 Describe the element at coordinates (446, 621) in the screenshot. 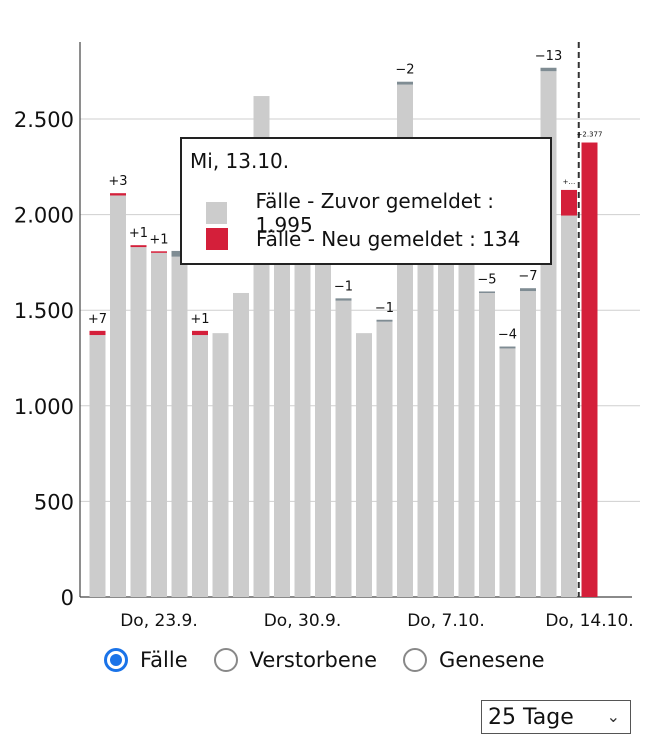

I see `x-tick-label: Do, 7.10.` at that location.